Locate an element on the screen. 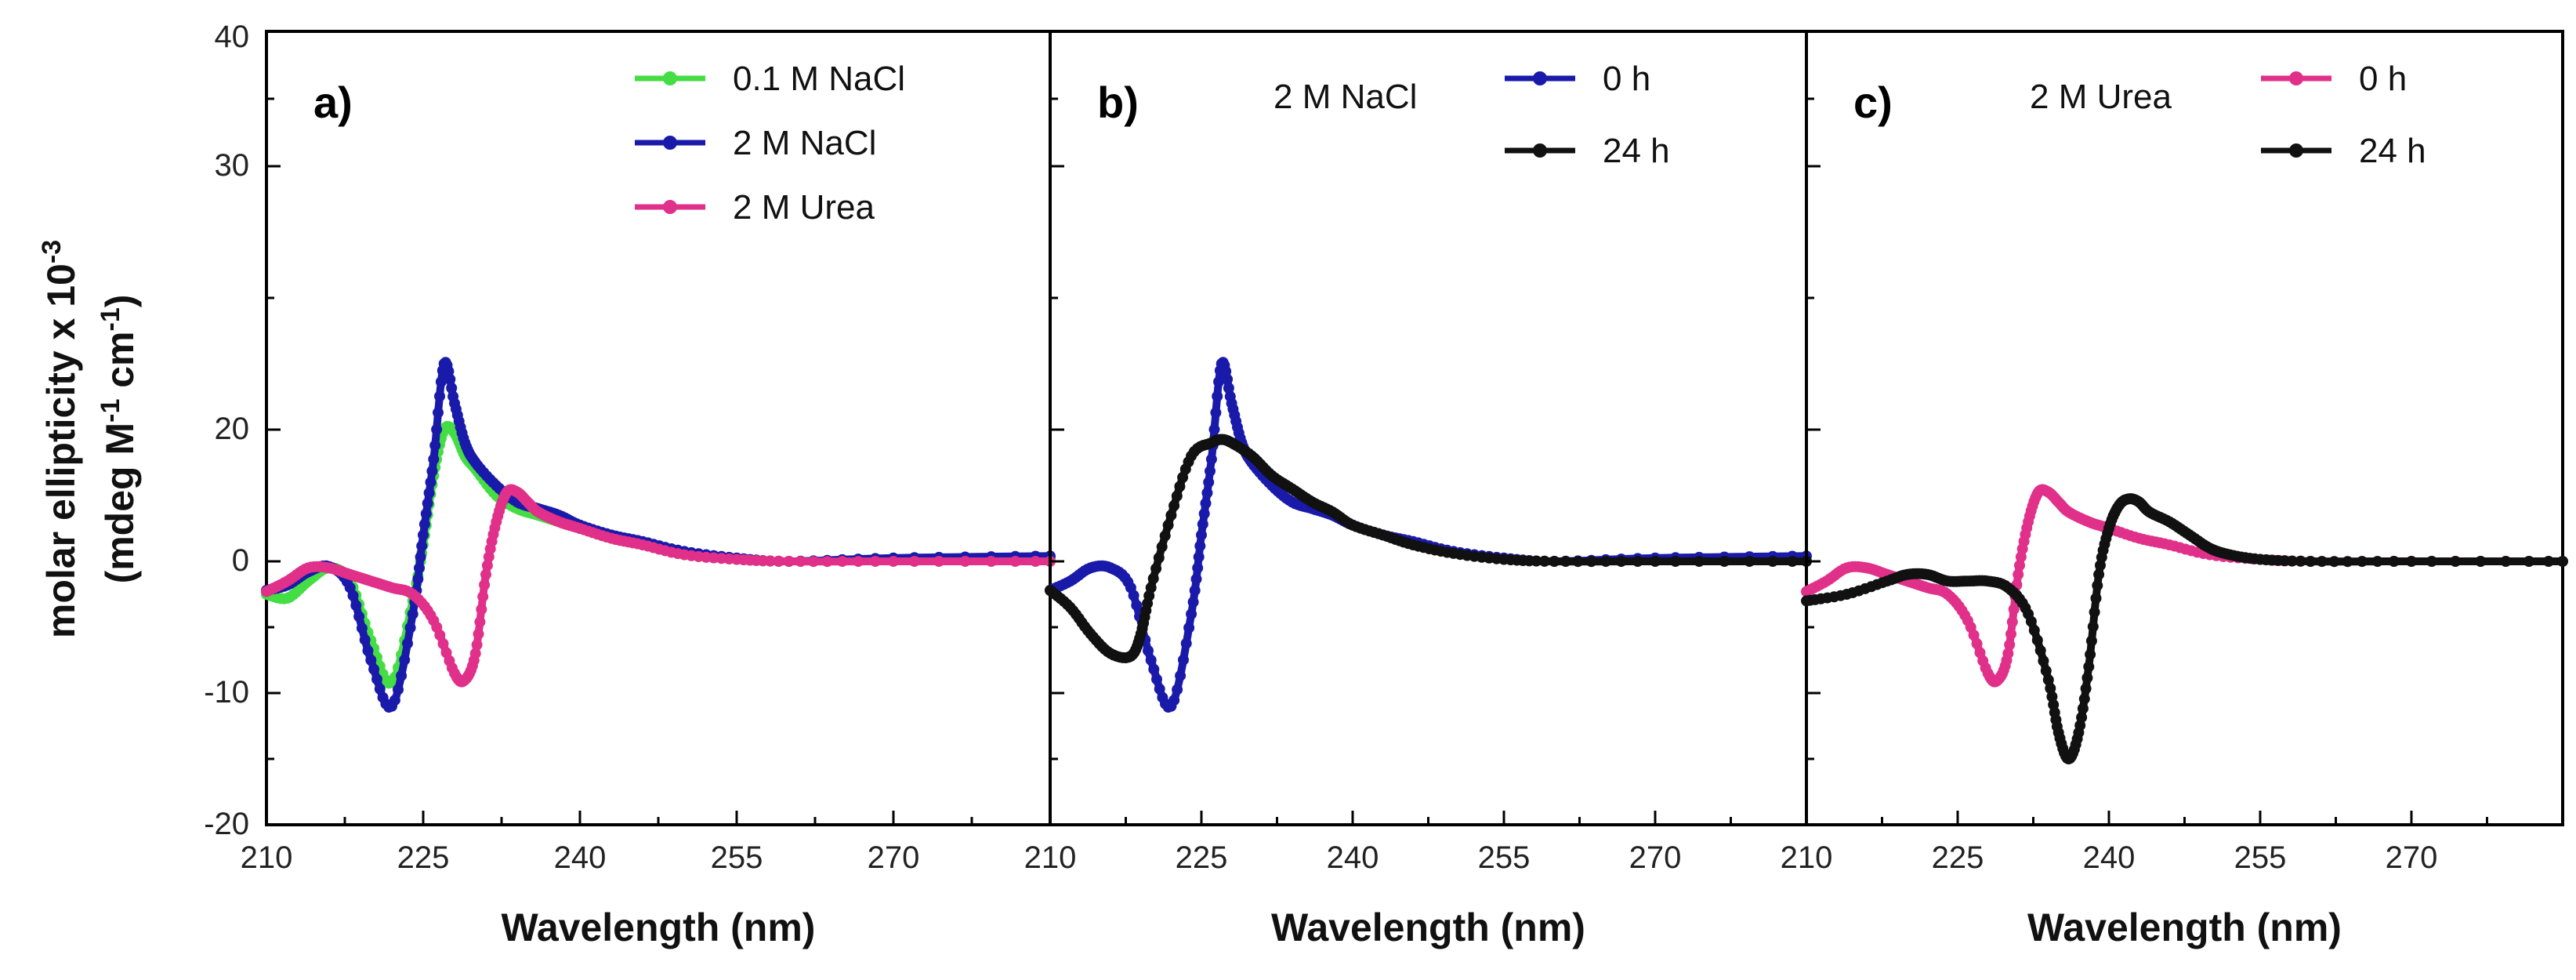 Image resolution: width=2576 pixels, height=980 pixels. condition-label: 2 M NaCl is located at coordinates (1345, 97).